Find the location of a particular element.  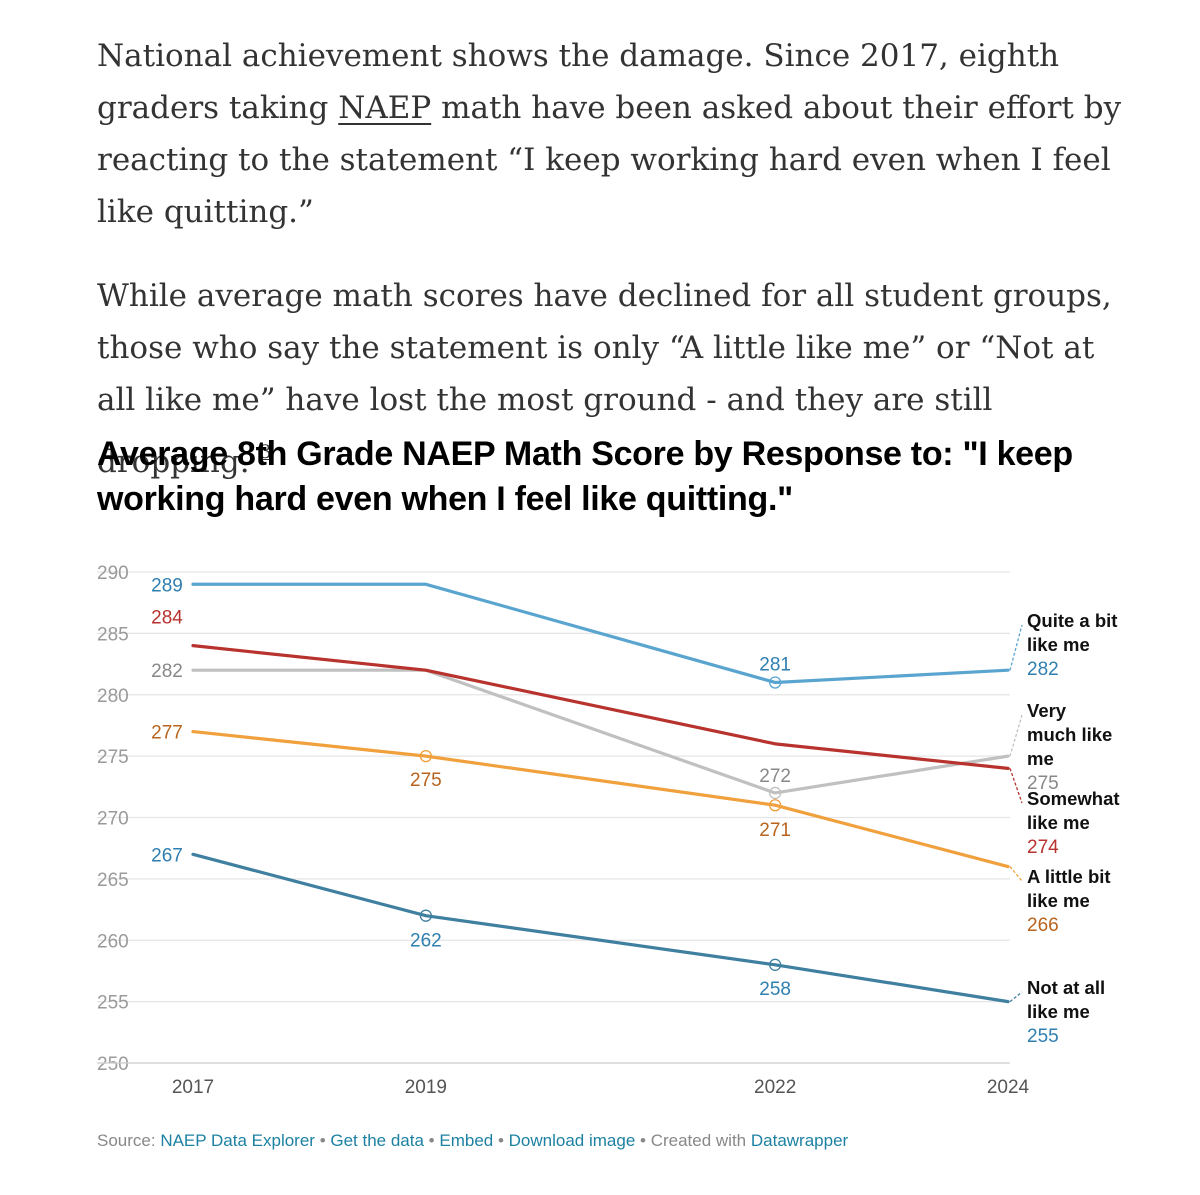

series-name-label: Very is located at coordinates (1047, 710).